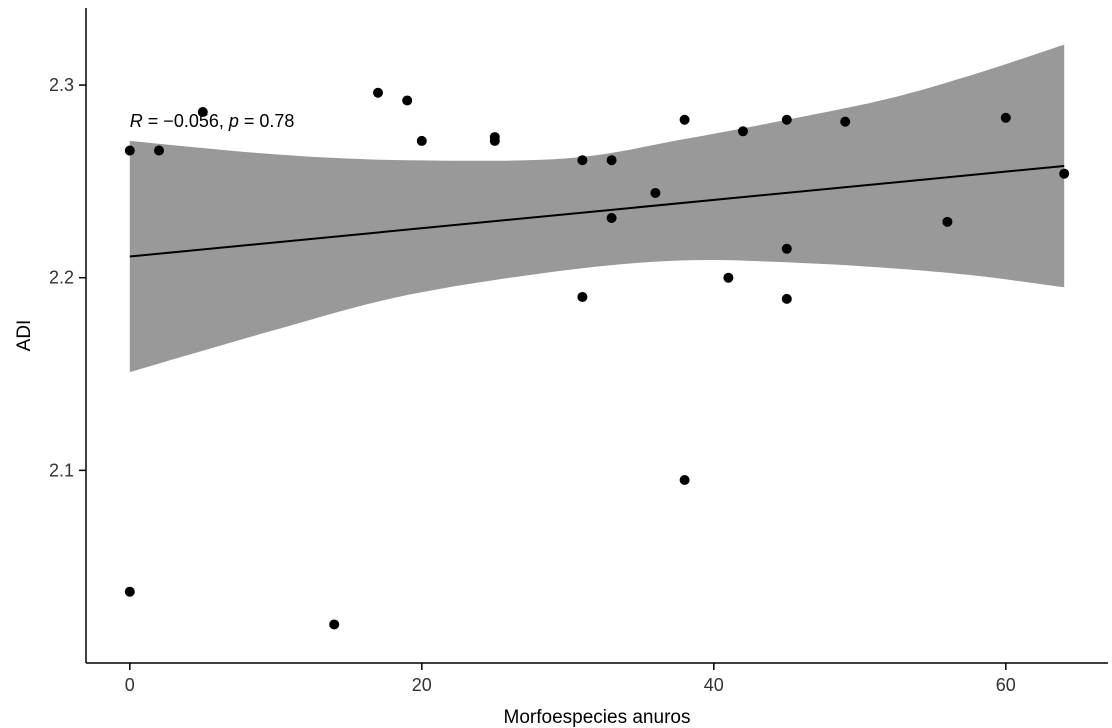 The height and width of the screenshot is (728, 1112). I want to click on x-tick-label: 60, so click(1006, 685).